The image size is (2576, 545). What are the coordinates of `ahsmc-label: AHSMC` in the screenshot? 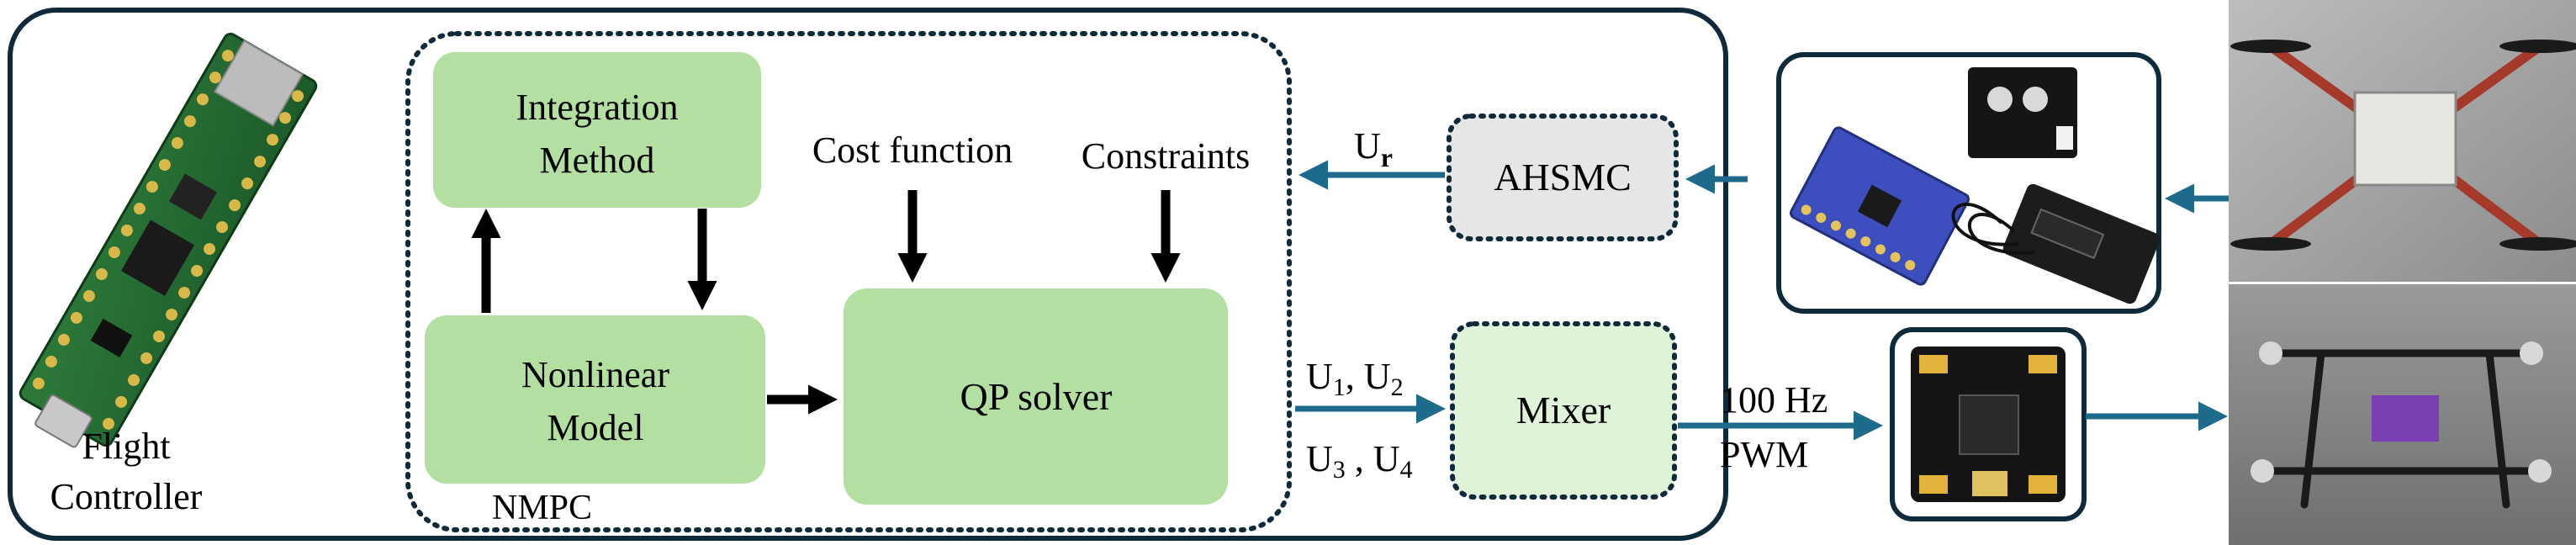 It's located at (1563, 177).